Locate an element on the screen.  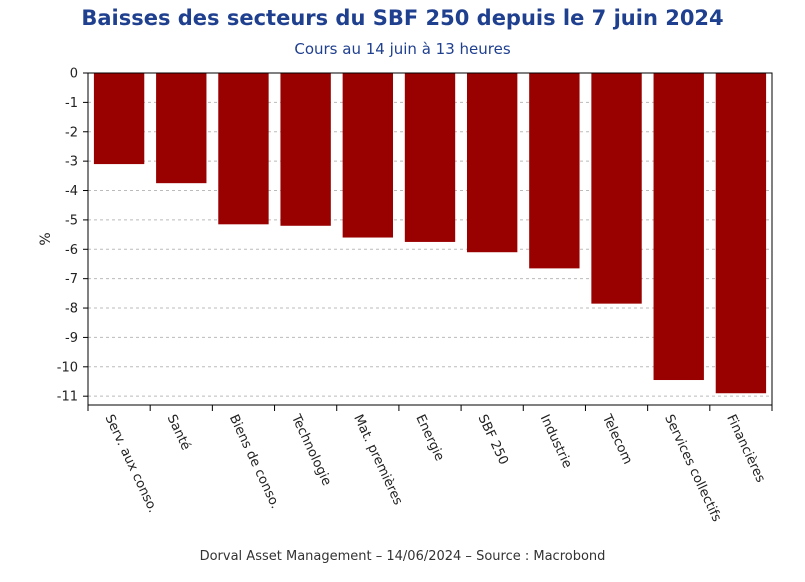
x-category-label: Energie is located at coordinates (429, 437).